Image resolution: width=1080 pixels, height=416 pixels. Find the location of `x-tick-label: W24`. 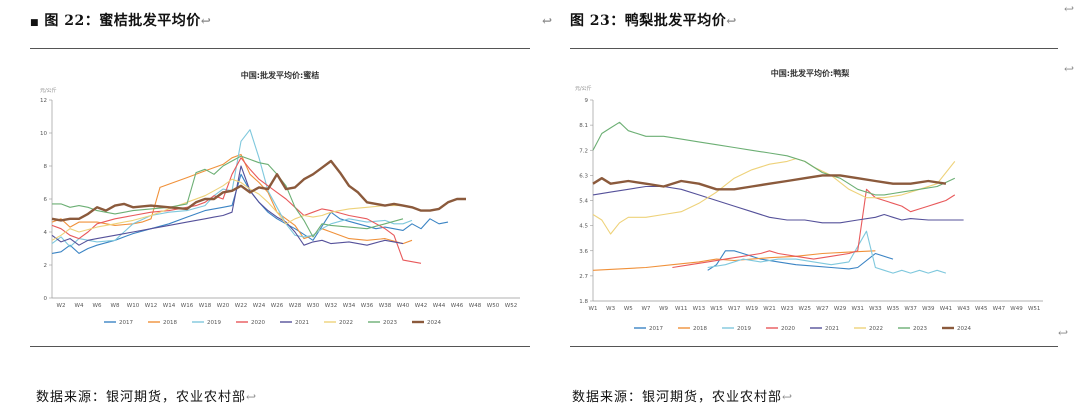

x-tick-label: W24 is located at coordinates (259, 306).